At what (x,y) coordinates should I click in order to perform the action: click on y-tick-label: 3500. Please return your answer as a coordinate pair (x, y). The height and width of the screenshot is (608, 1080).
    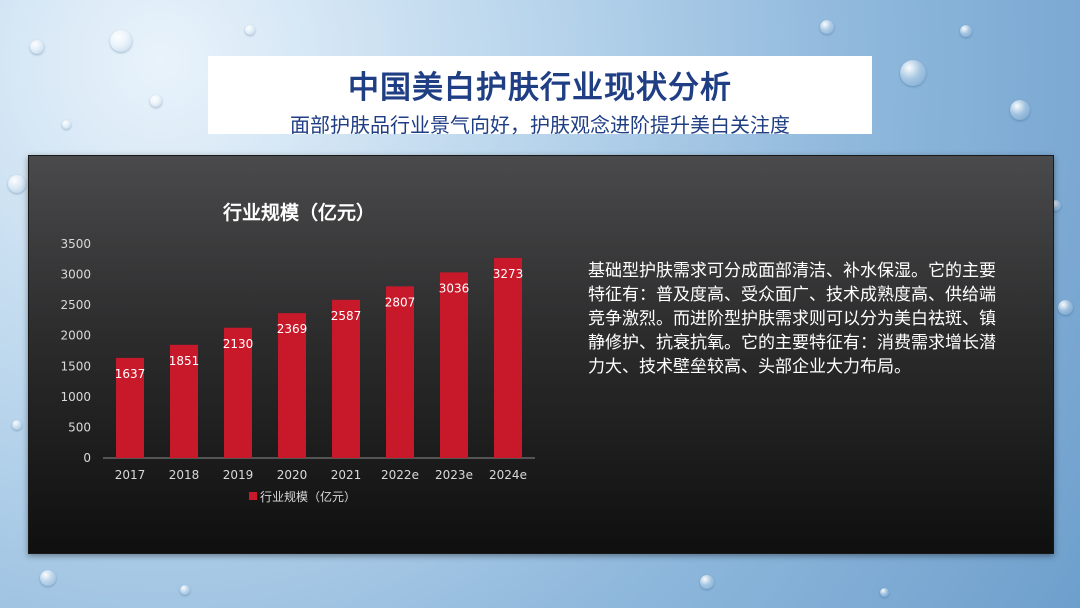
    Looking at the image, I should click on (75, 244).